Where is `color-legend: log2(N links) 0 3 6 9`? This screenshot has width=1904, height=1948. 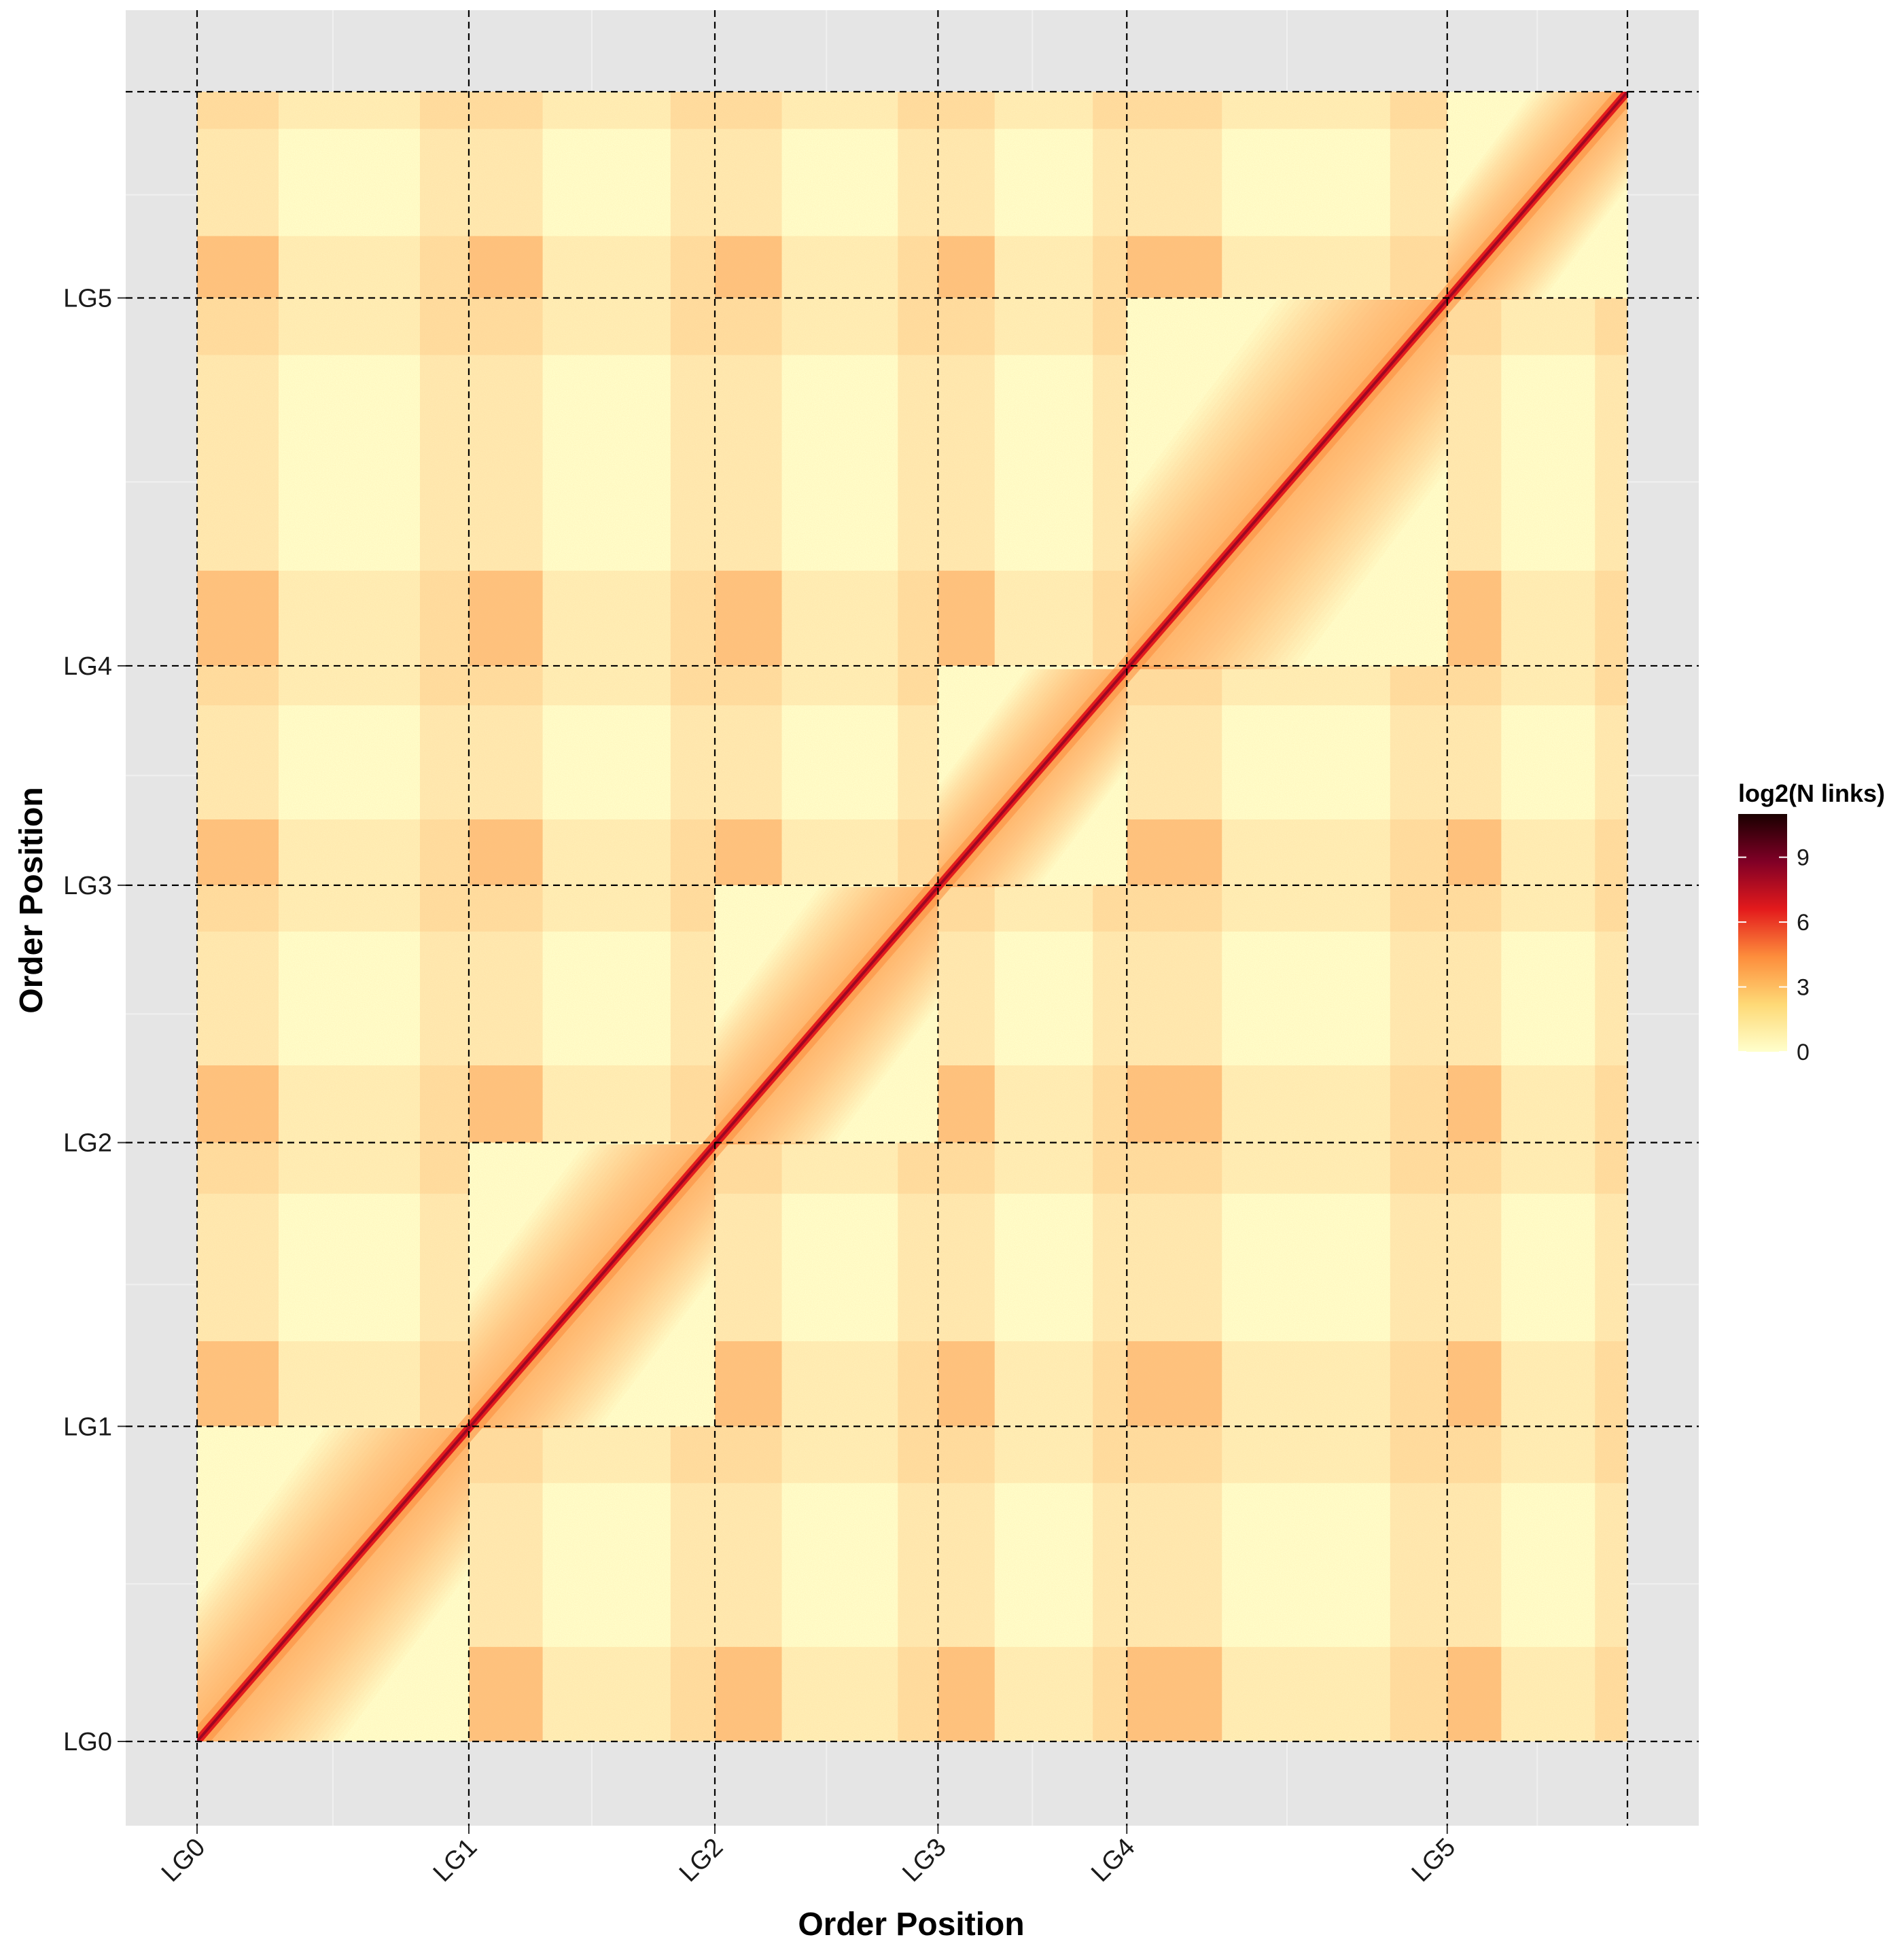
color-legend: log2(N links) 0 3 6 9 is located at coordinates (1811, 922).